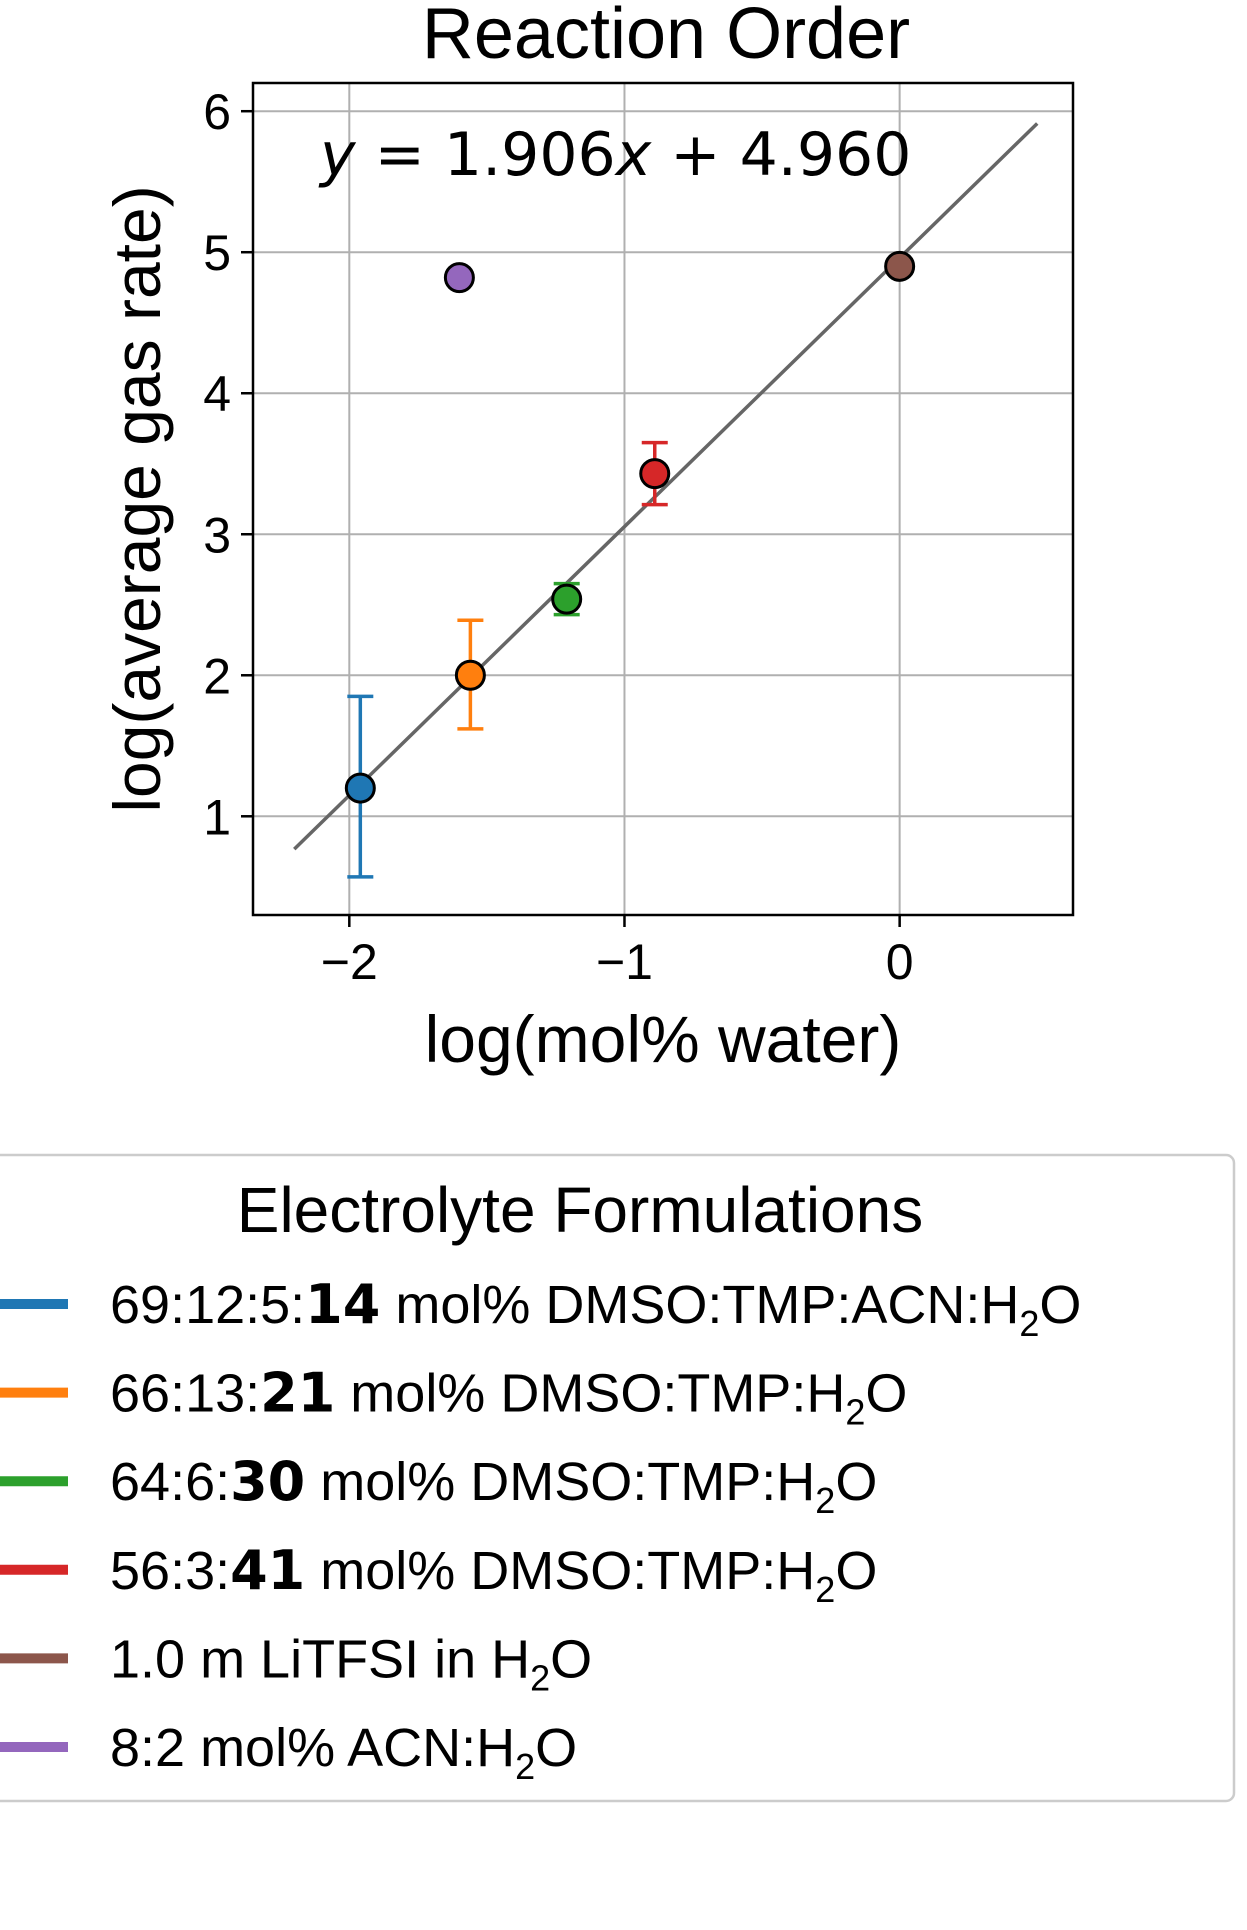  Describe the element at coordinates (267, 1481) in the screenshot. I see `legend-label-bold: 30` at that location.